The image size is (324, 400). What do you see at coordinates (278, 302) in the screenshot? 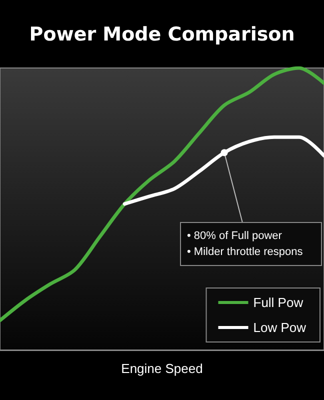
I see `legend-label: Full Pow` at bounding box center [278, 302].